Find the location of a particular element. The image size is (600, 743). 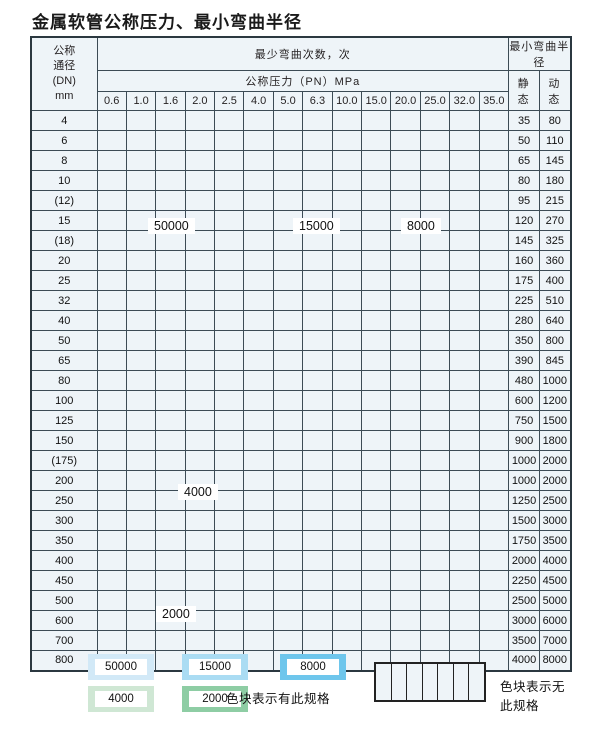

static-radius: 145 is located at coordinates (524, 240).